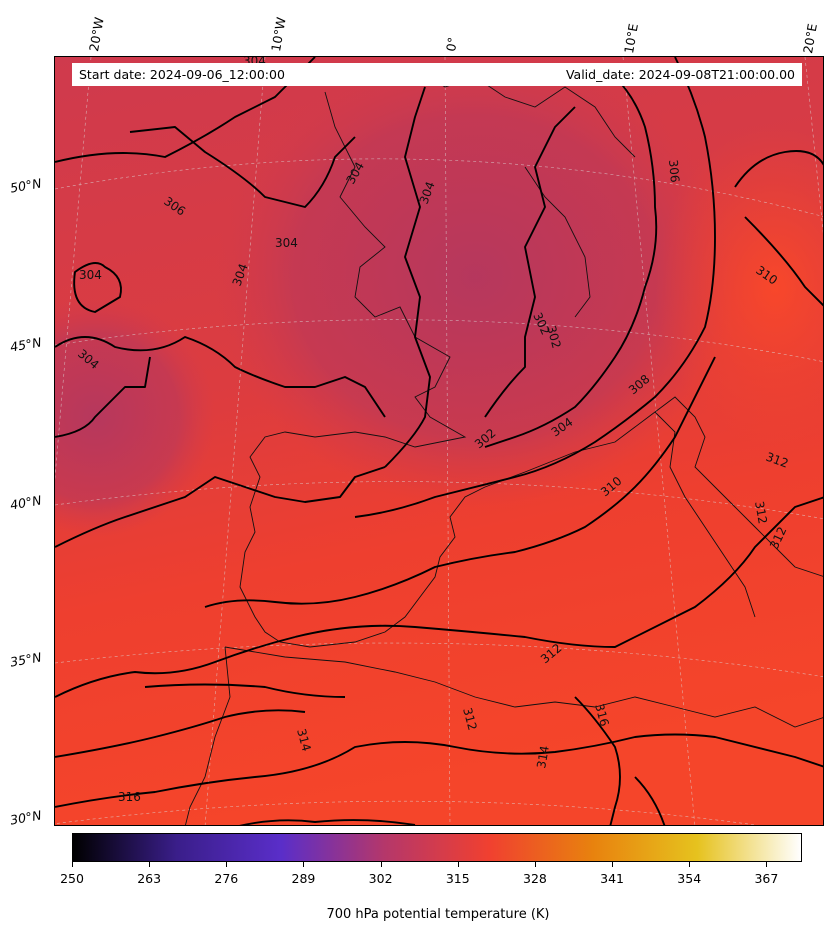 The height and width of the screenshot is (936, 832). Describe the element at coordinates (534, 878) in the screenshot. I see `colorbar-tick-label: 328` at that location.